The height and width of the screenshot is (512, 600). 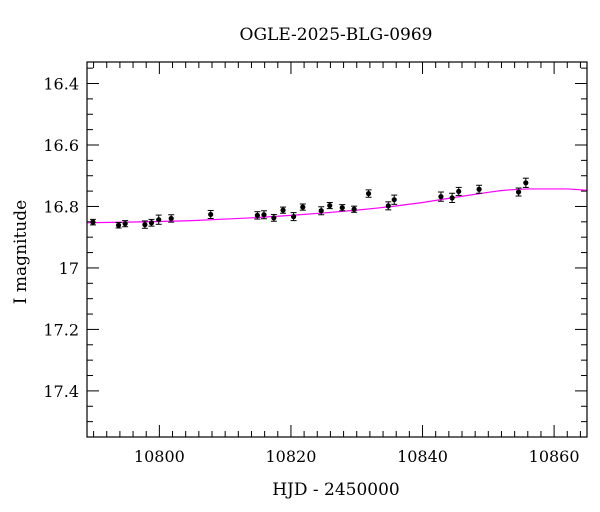 I want to click on y-tick-label: 16.6, so click(x=61, y=145).